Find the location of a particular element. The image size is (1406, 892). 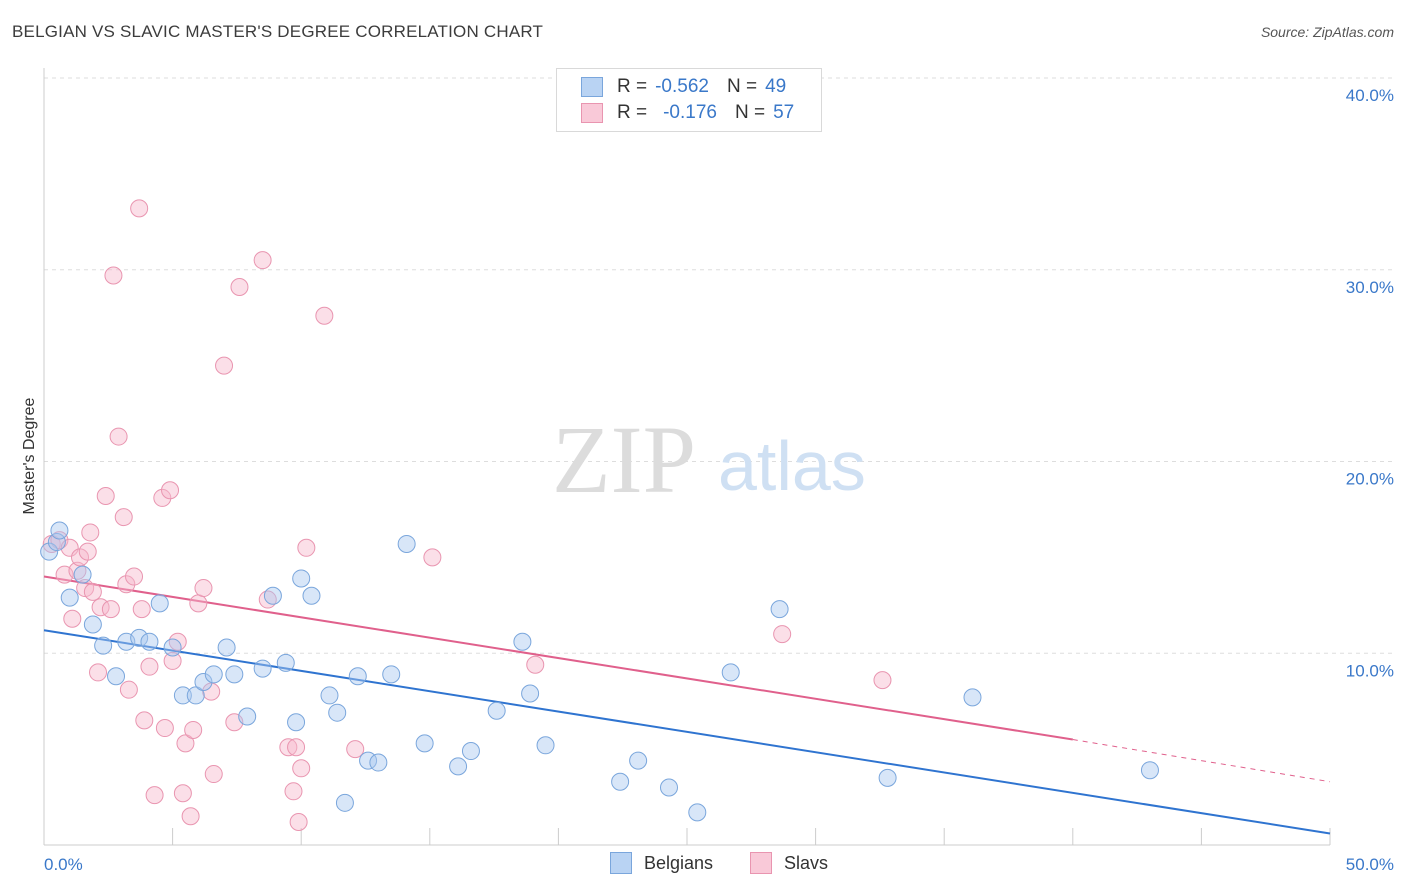

legend-item-belgians: Belgians is located at coordinates (661, 863).